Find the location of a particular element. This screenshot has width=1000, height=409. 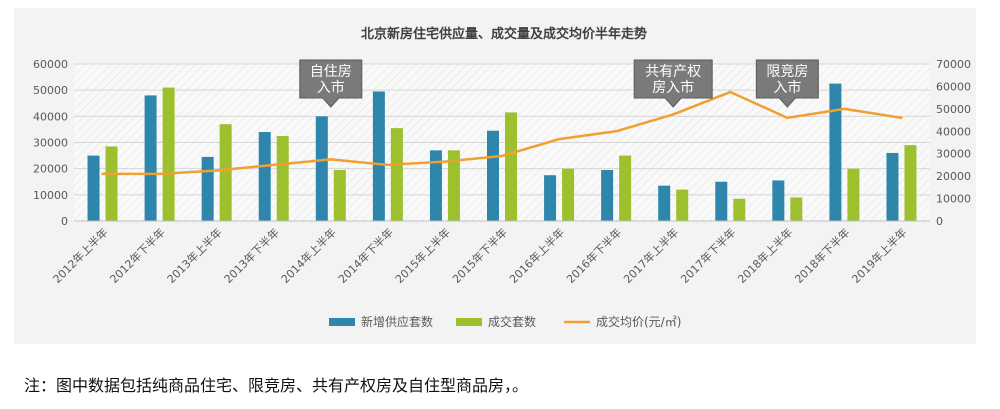

y-left-tick-label: 60000 is located at coordinates (50, 64).